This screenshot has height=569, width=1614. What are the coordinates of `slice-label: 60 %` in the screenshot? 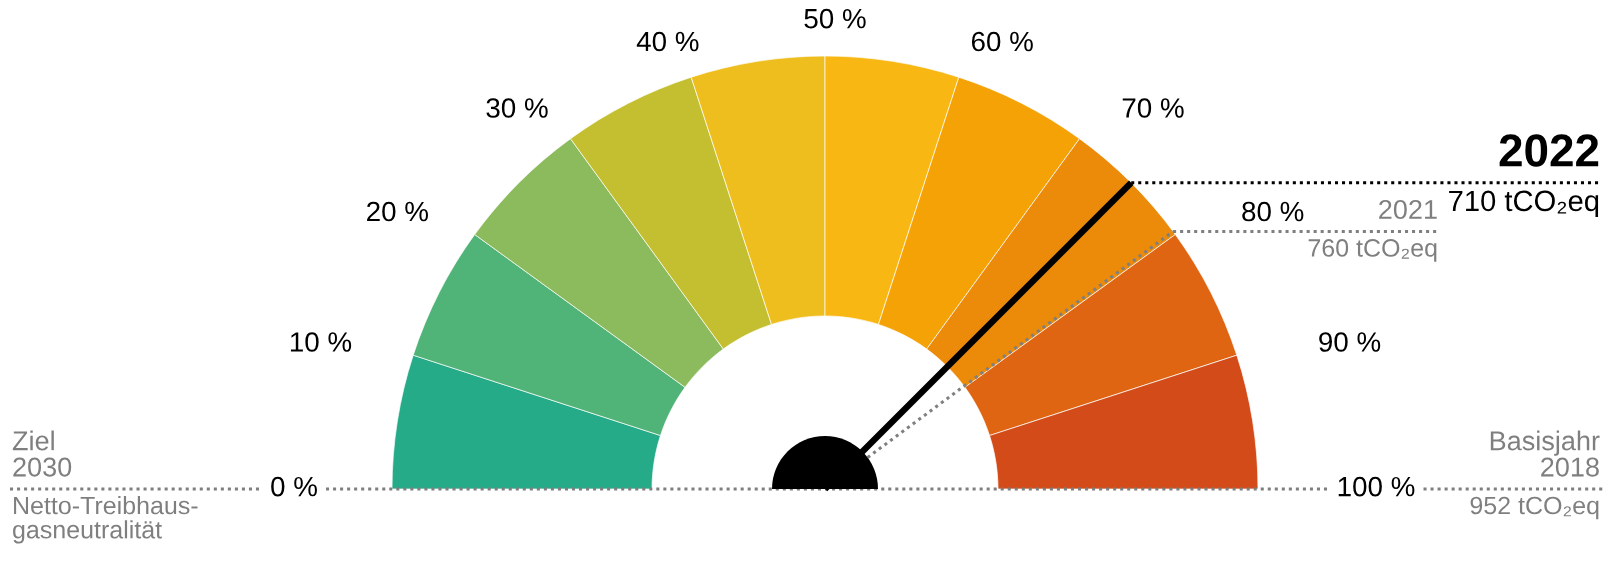 It's located at (1002, 41).